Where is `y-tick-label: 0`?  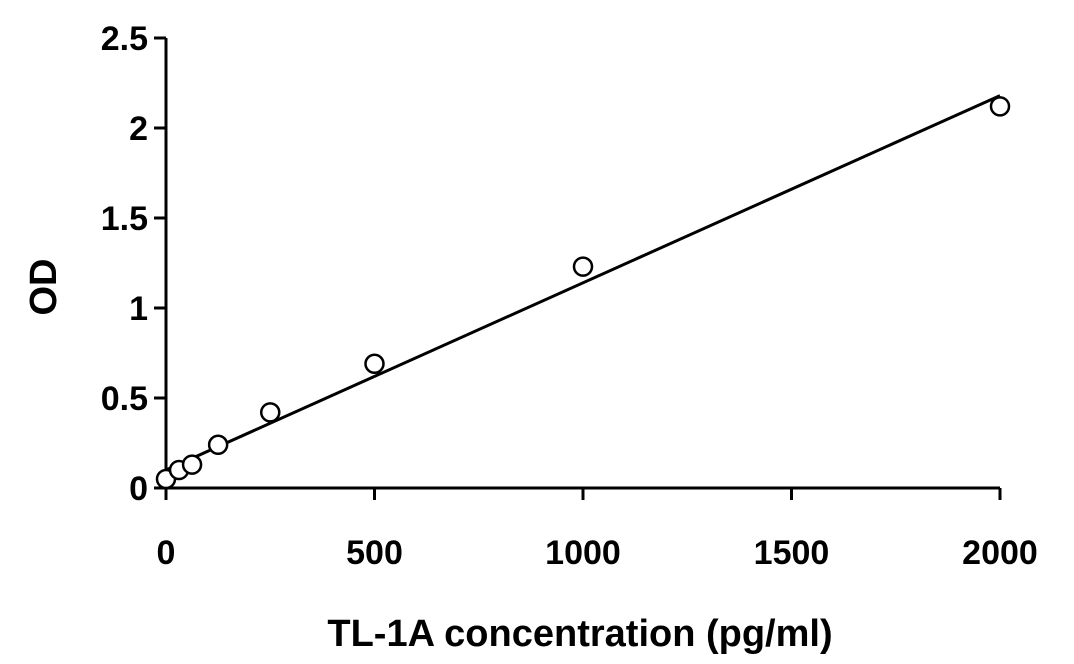
y-tick-label: 0 is located at coordinates (138, 489).